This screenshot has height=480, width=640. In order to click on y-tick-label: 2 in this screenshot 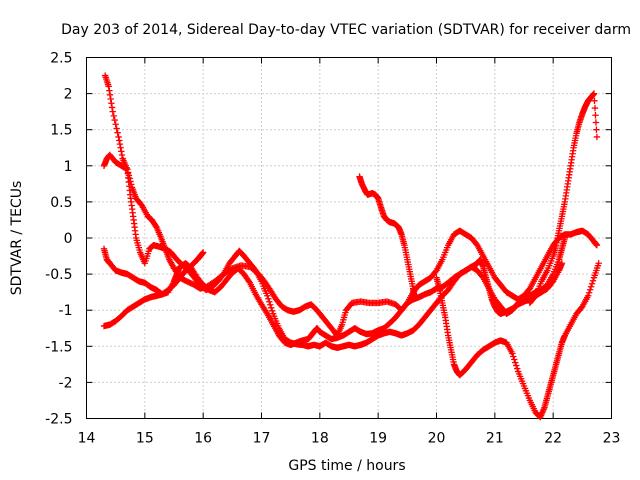, I will do `click(68, 95)`.